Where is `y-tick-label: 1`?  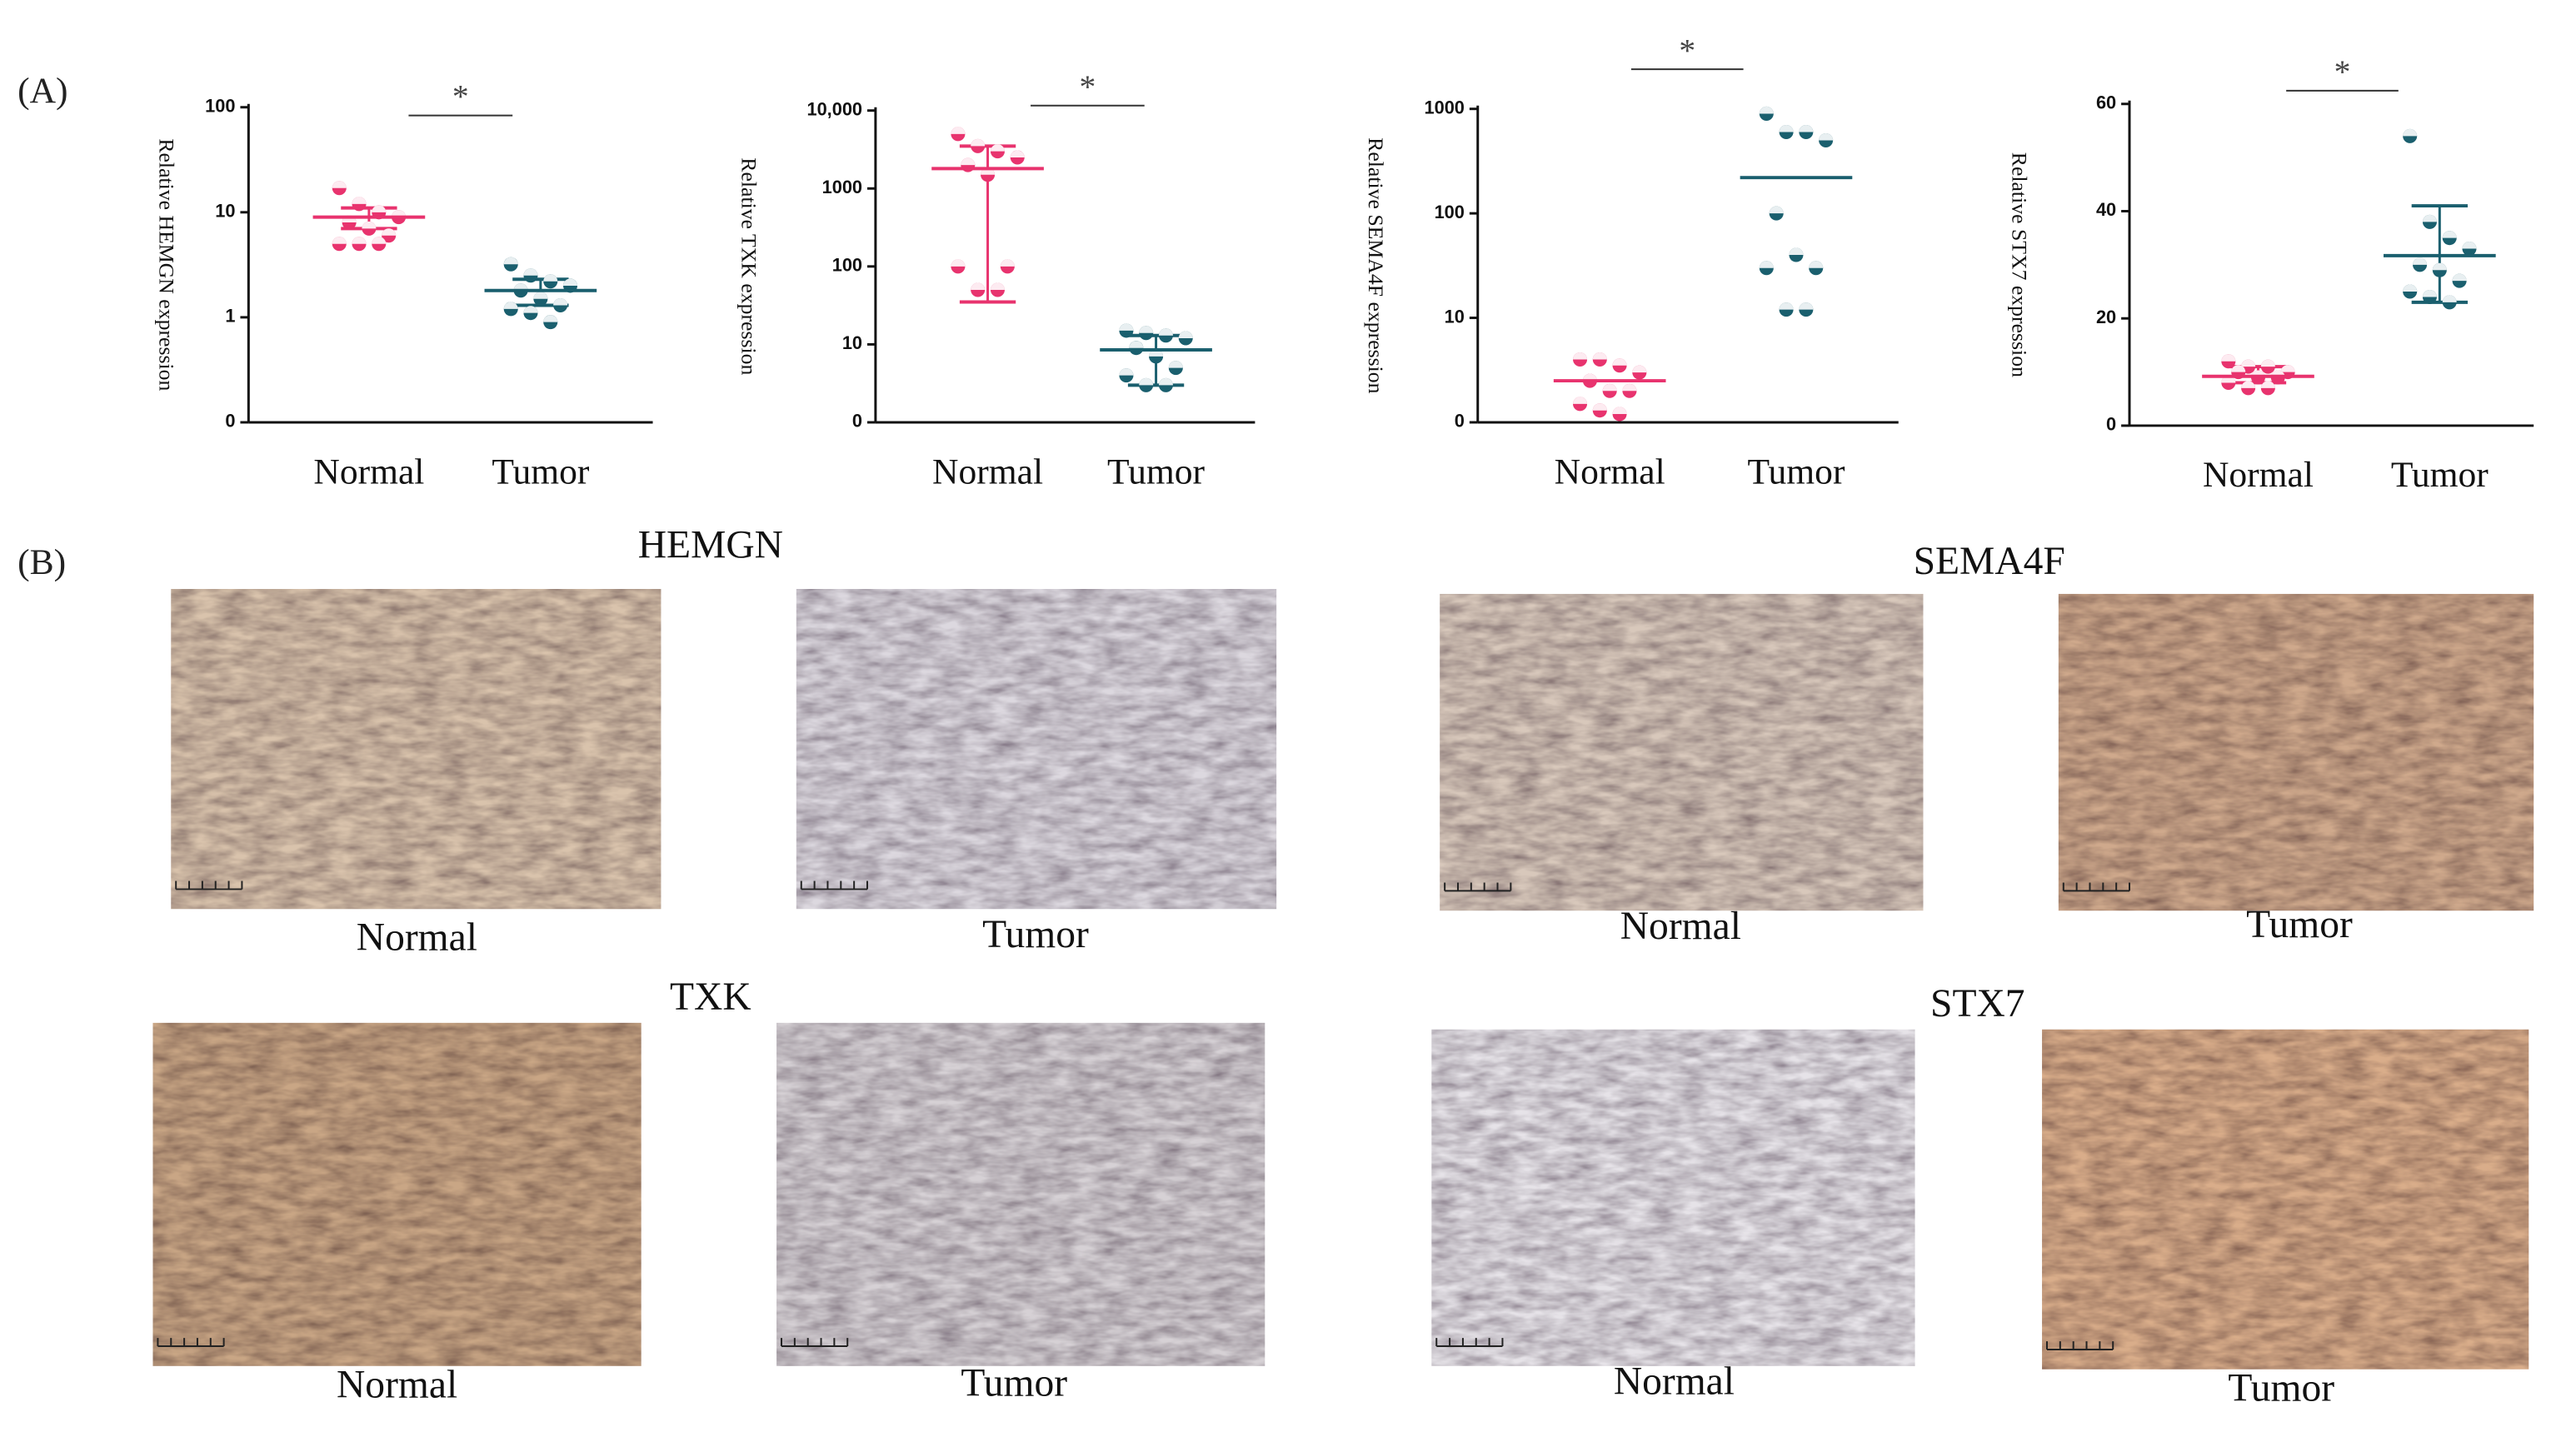
y-tick-label: 1 is located at coordinates (230, 316).